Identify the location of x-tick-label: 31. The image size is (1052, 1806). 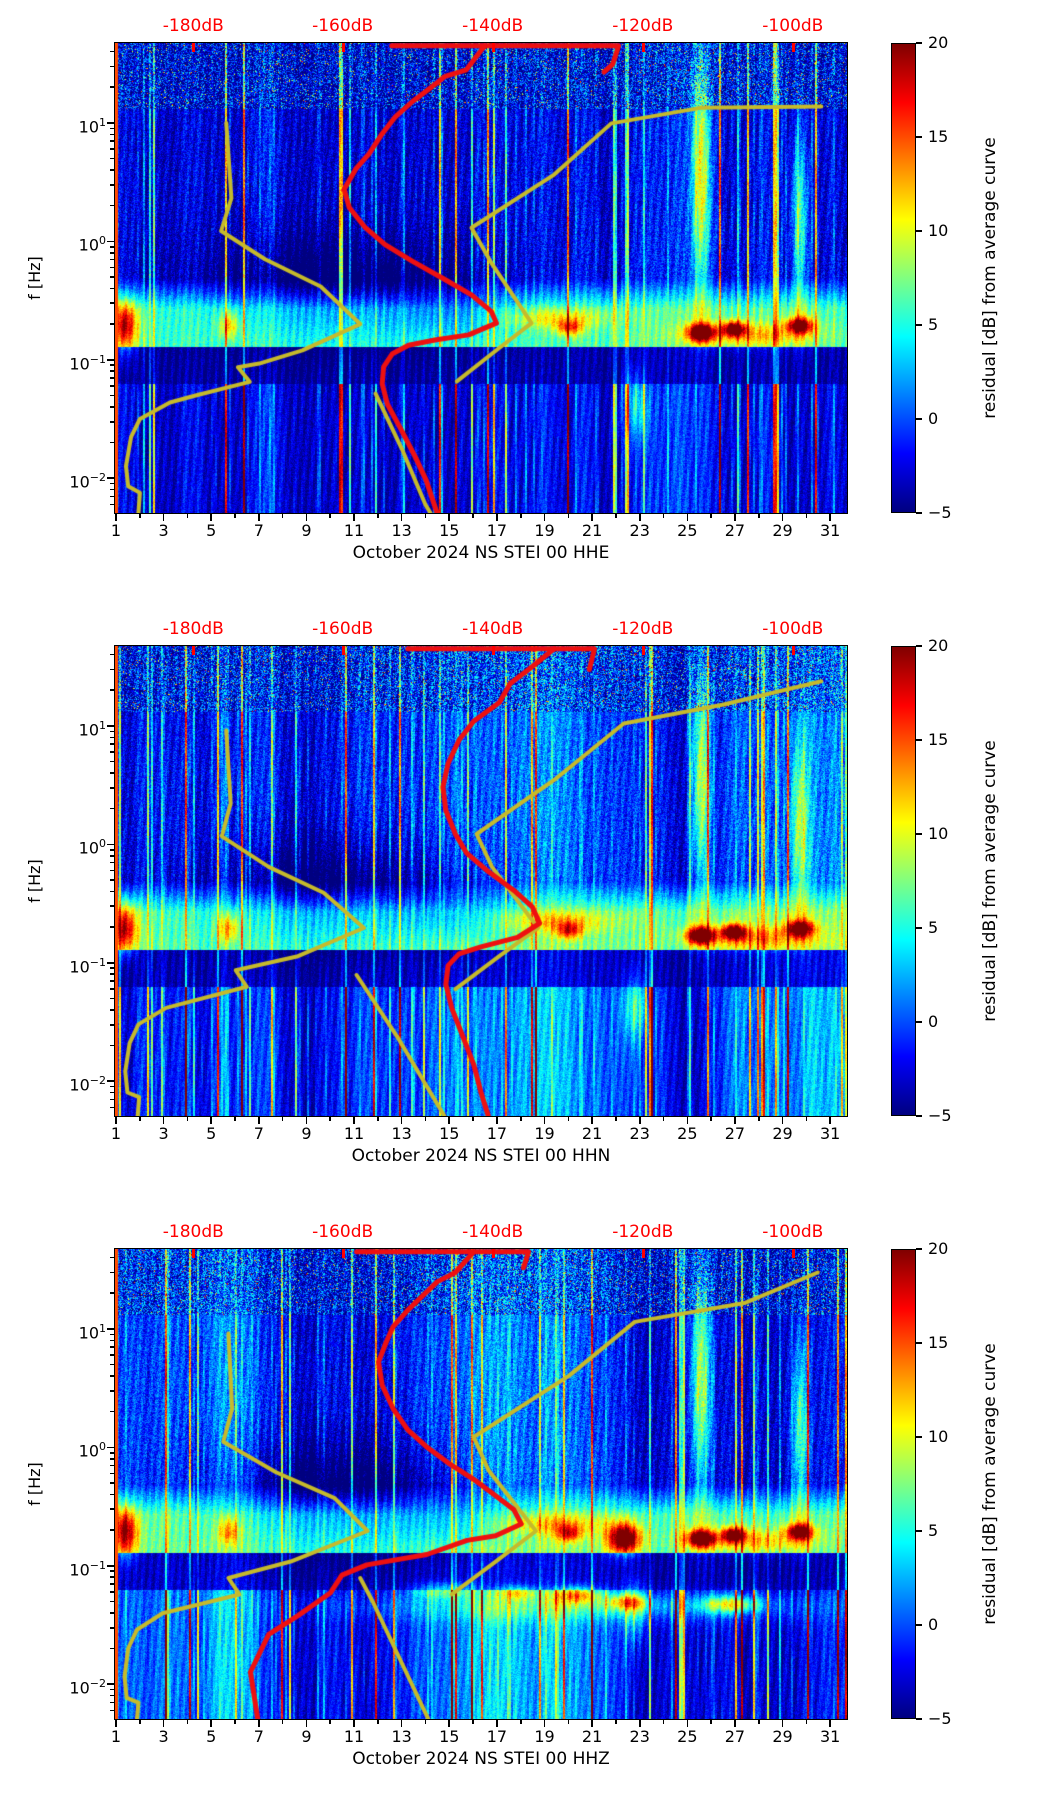
(830, 1736).